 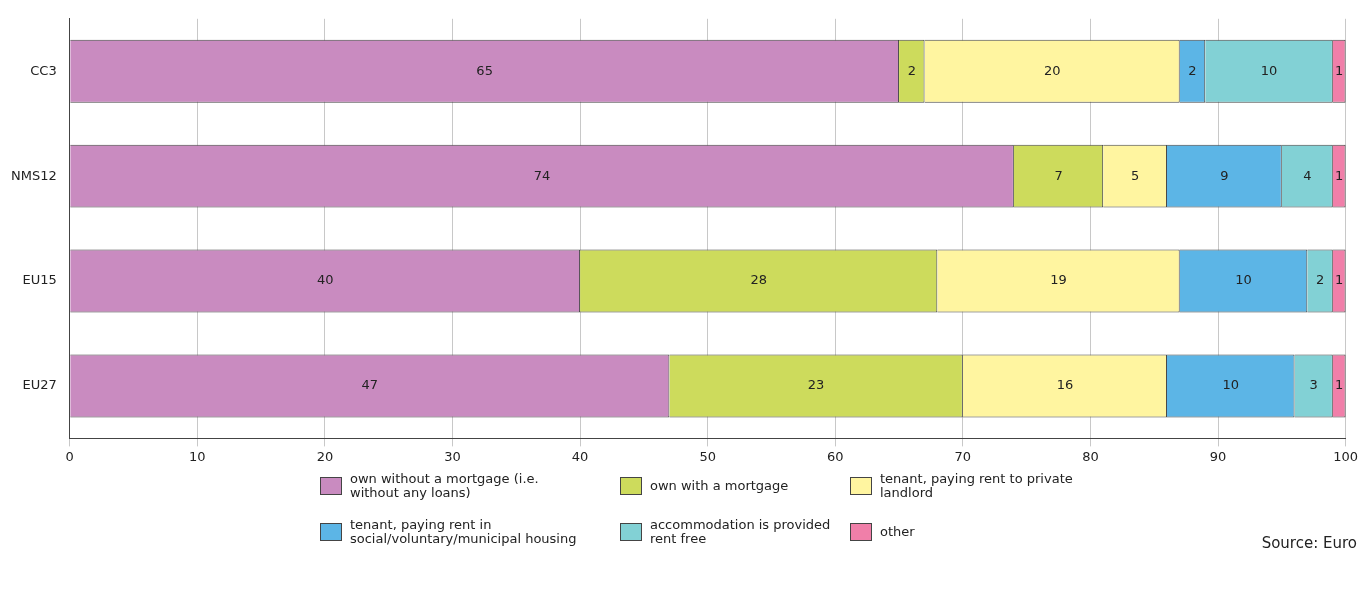 What do you see at coordinates (719, 485) in the screenshot?
I see `legend-label: own with a mortgage` at bounding box center [719, 485].